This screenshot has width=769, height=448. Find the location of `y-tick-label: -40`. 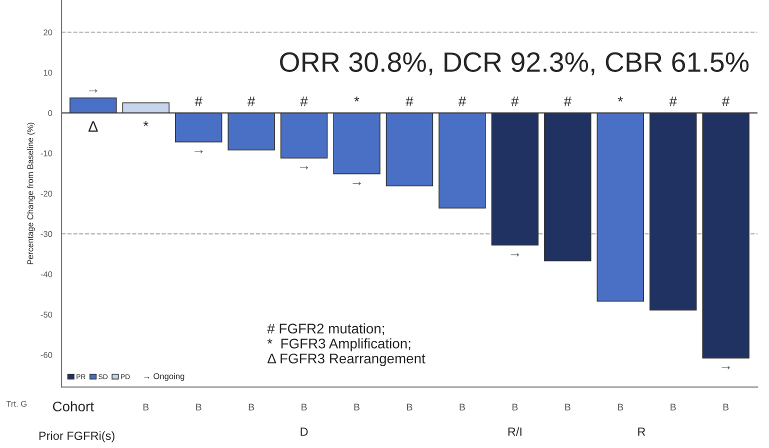

y-tick-label: -40 is located at coordinates (46, 274).